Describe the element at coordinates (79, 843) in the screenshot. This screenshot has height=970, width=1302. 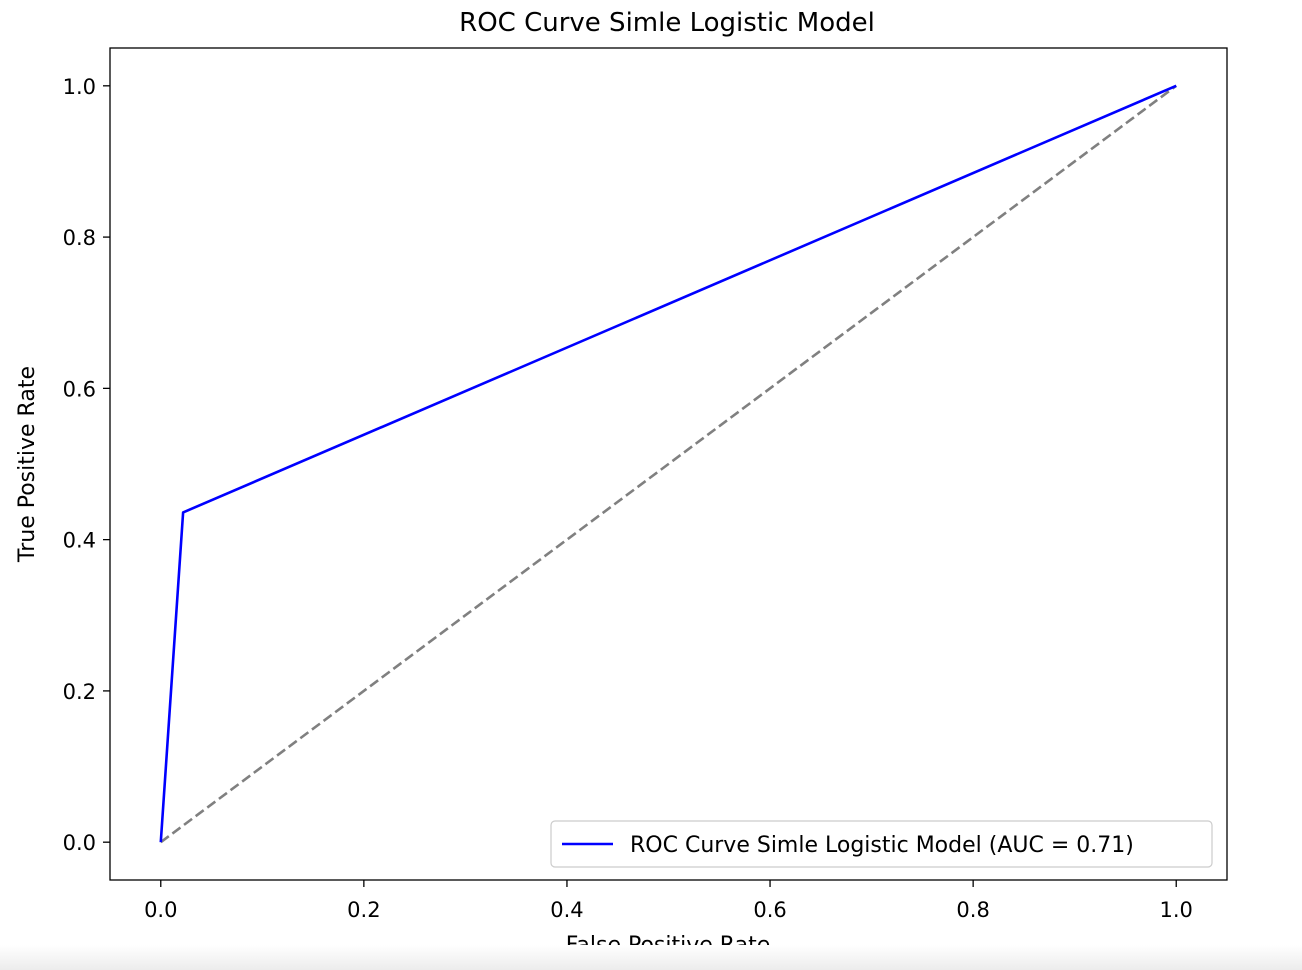
I see `y-tick-label: 0.0` at that location.